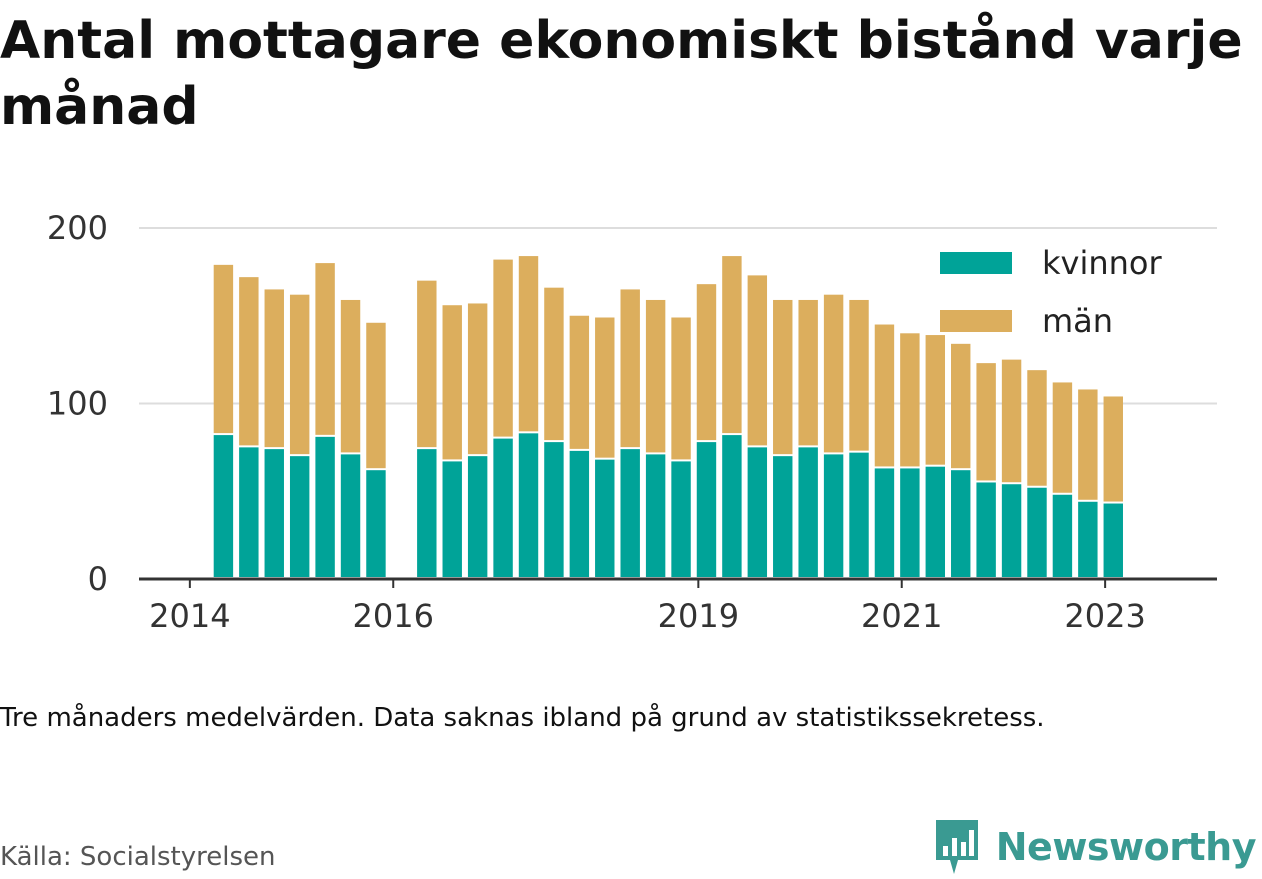  What do you see at coordinates (1102, 263) in the screenshot?
I see `legend-label-1: kvinnor` at bounding box center [1102, 263].